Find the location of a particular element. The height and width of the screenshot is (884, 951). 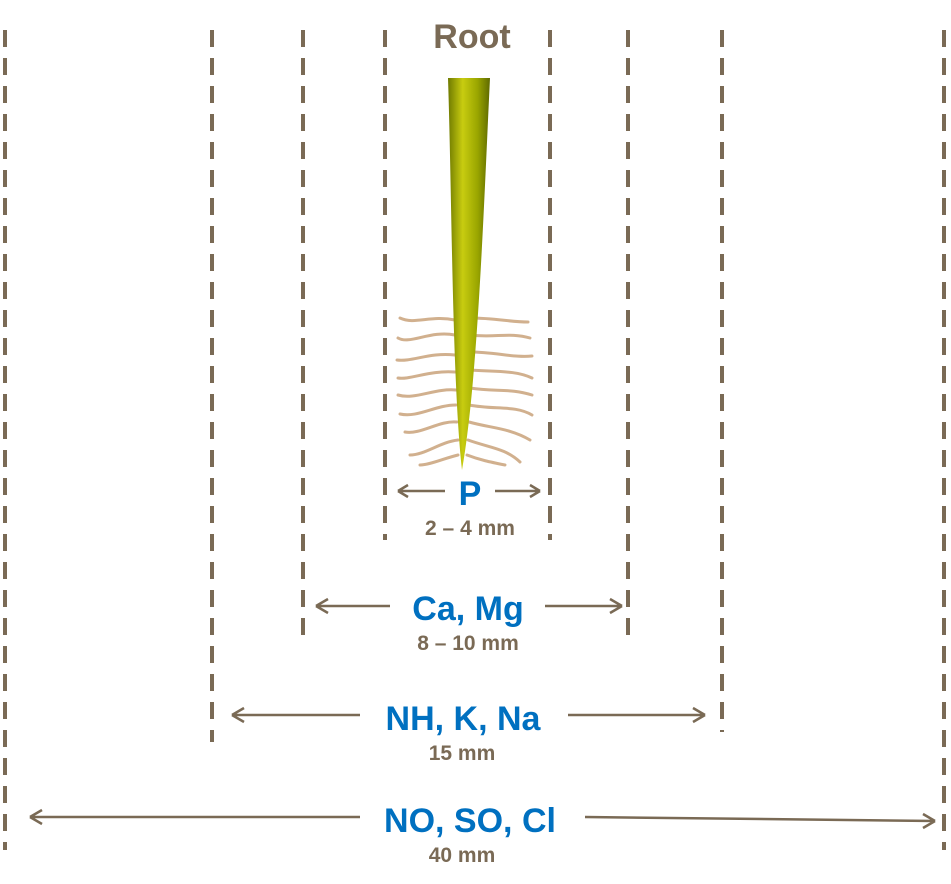

ion-label: NO, SO, Cl is located at coordinates (470, 821).